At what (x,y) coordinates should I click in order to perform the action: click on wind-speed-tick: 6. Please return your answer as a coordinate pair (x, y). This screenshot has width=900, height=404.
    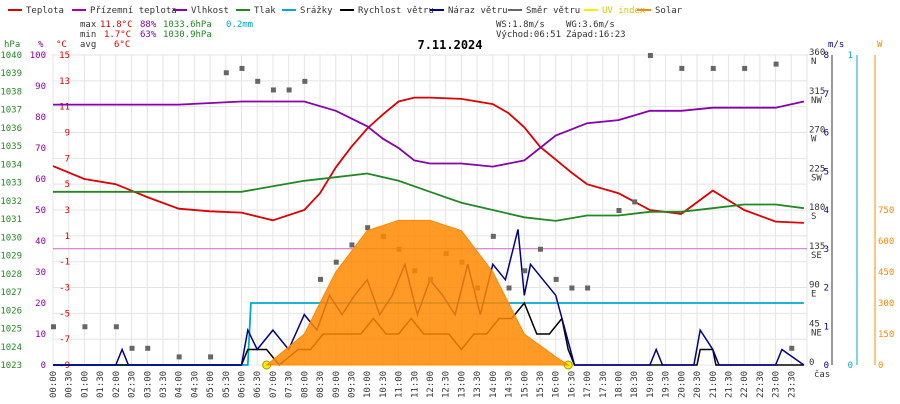
    Looking at the image, I should click on (826, 134).